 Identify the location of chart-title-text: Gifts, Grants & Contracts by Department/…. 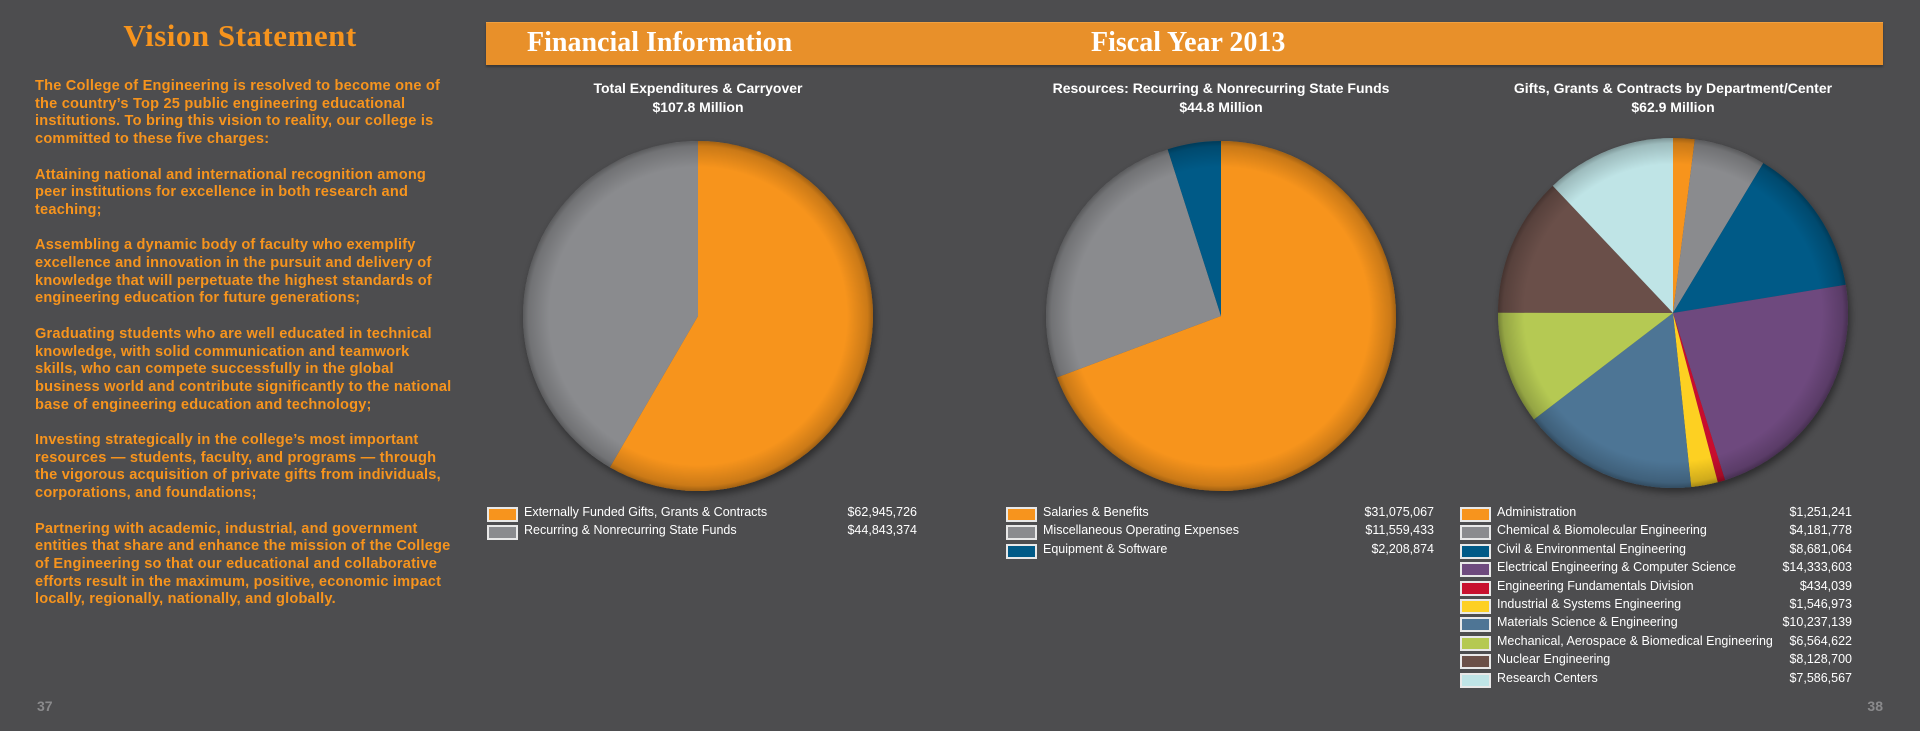
(1673, 88).